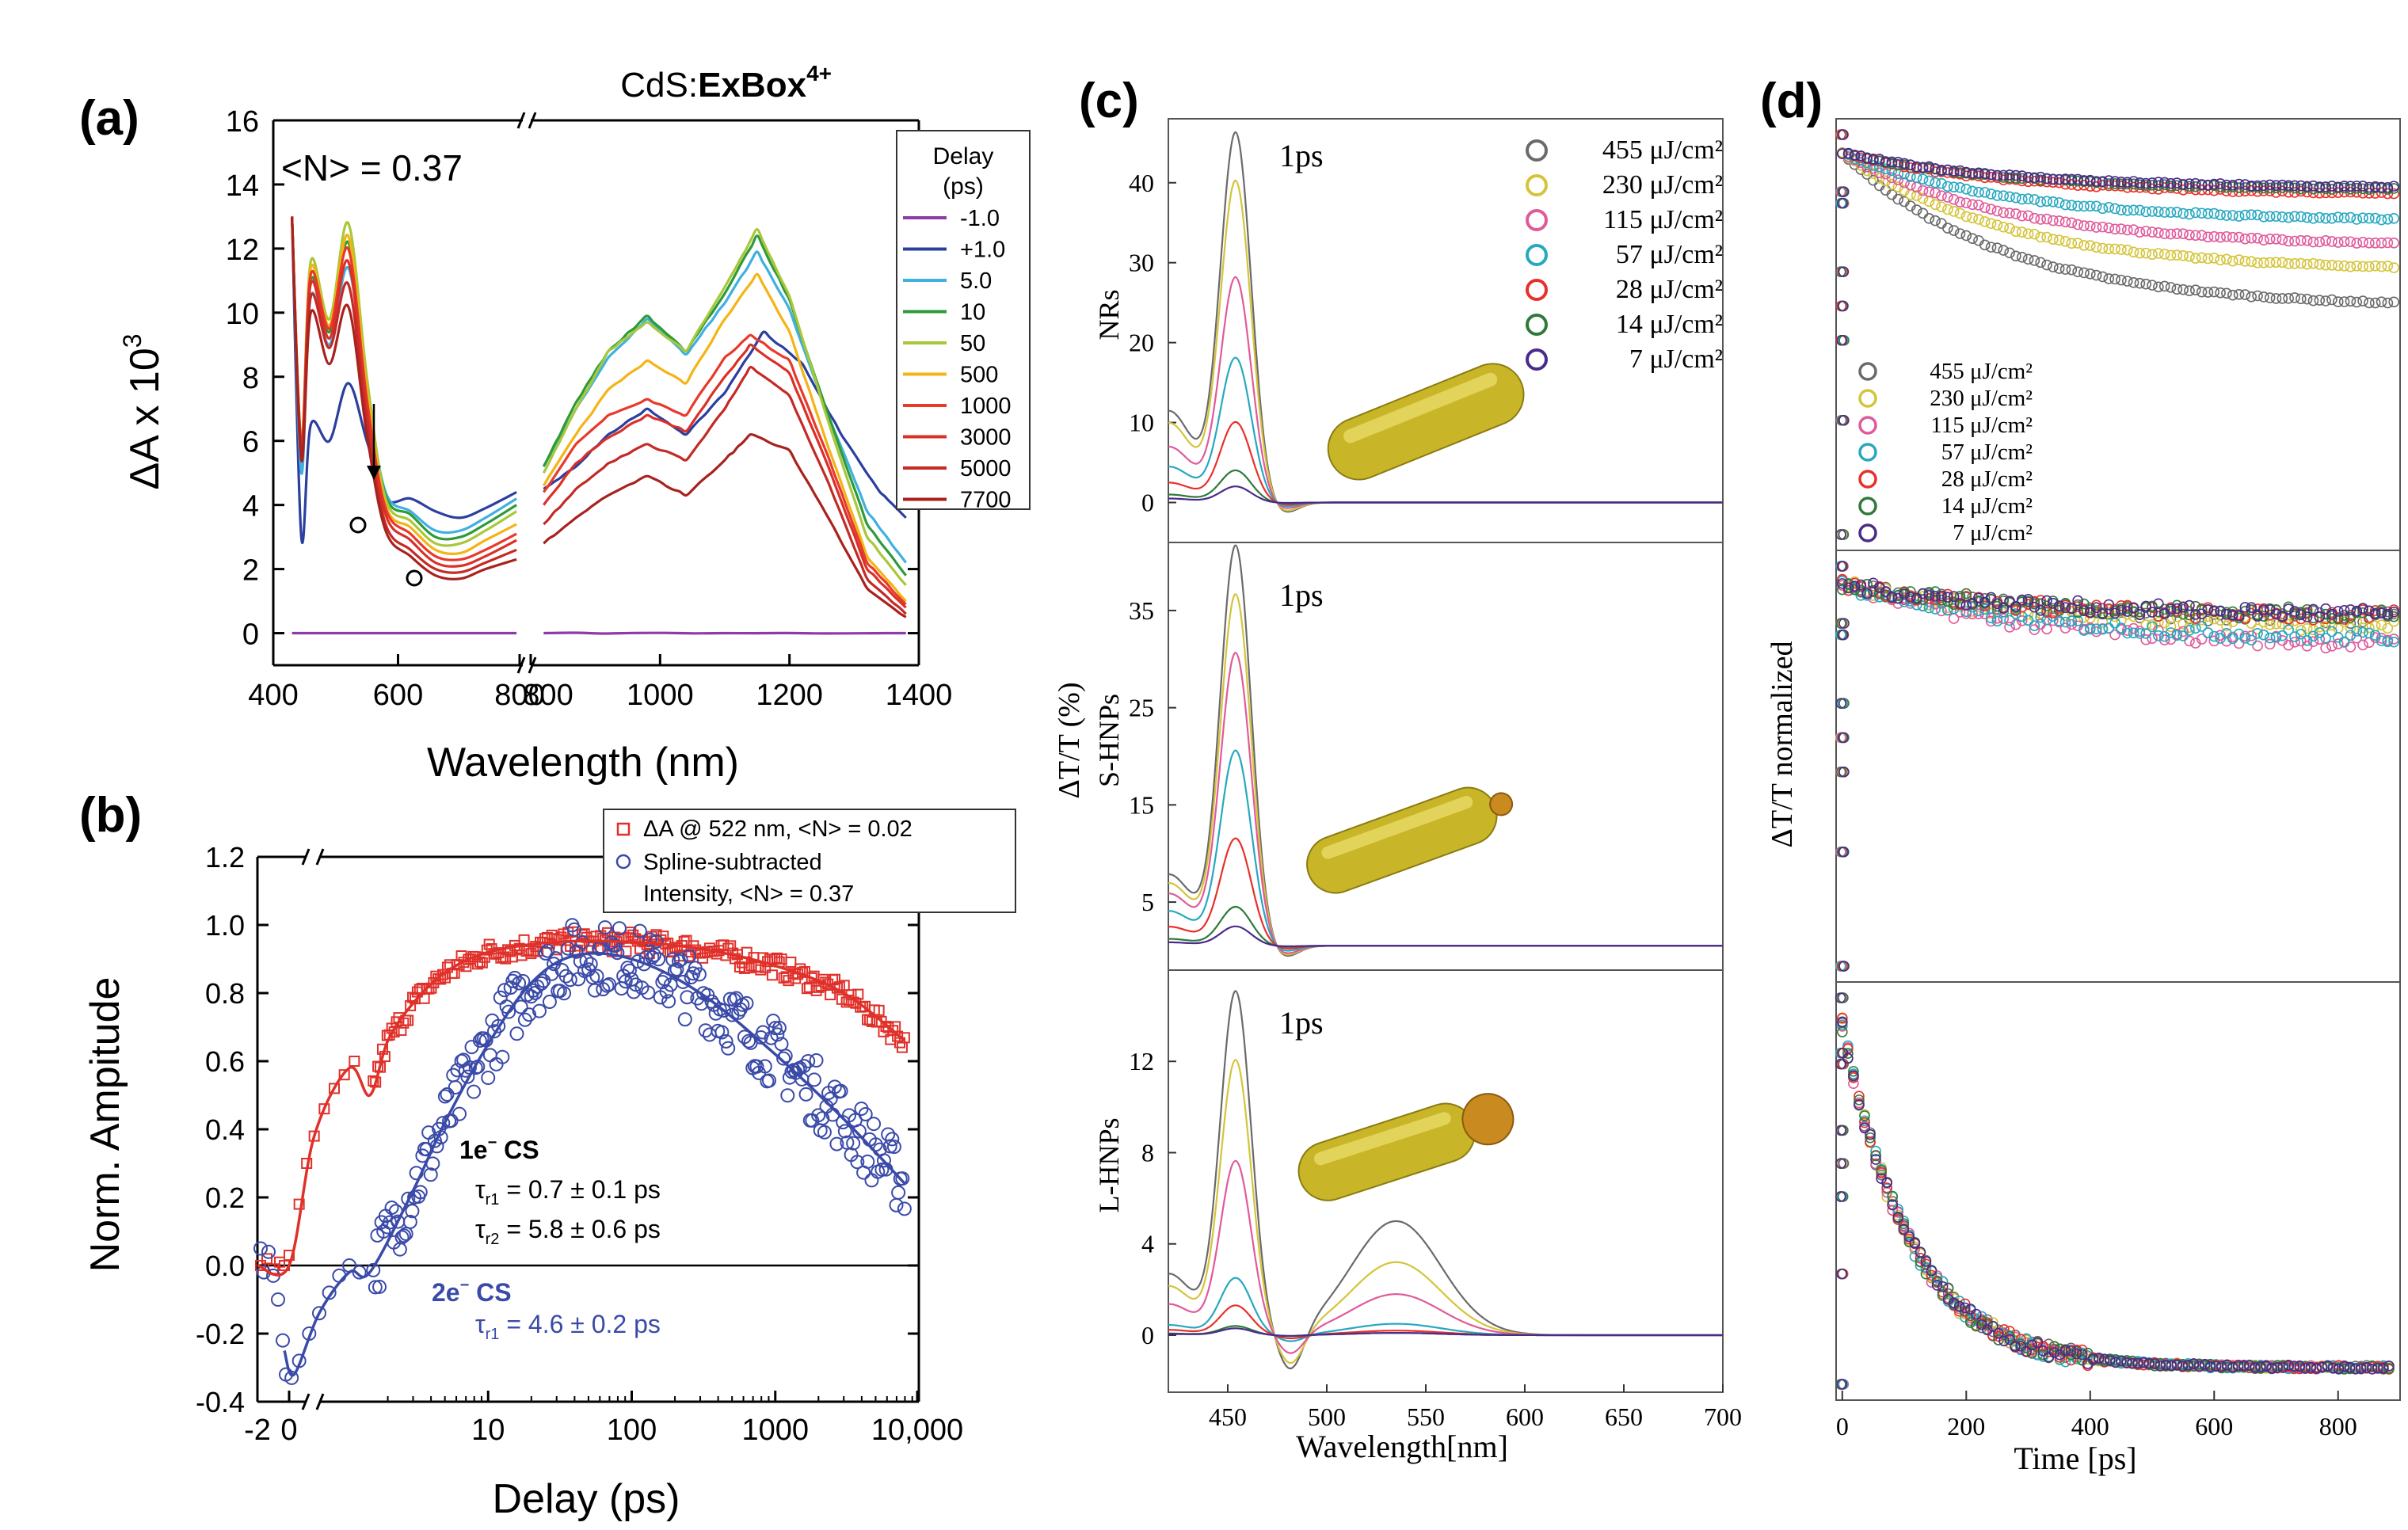 This screenshot has width=2408, height=1530. What do you see at coordinates (1993, 533) in the screenshot?
I see `panel-d-legend-label: 7 μJ/cm²` at bounding box center [1993, 533].